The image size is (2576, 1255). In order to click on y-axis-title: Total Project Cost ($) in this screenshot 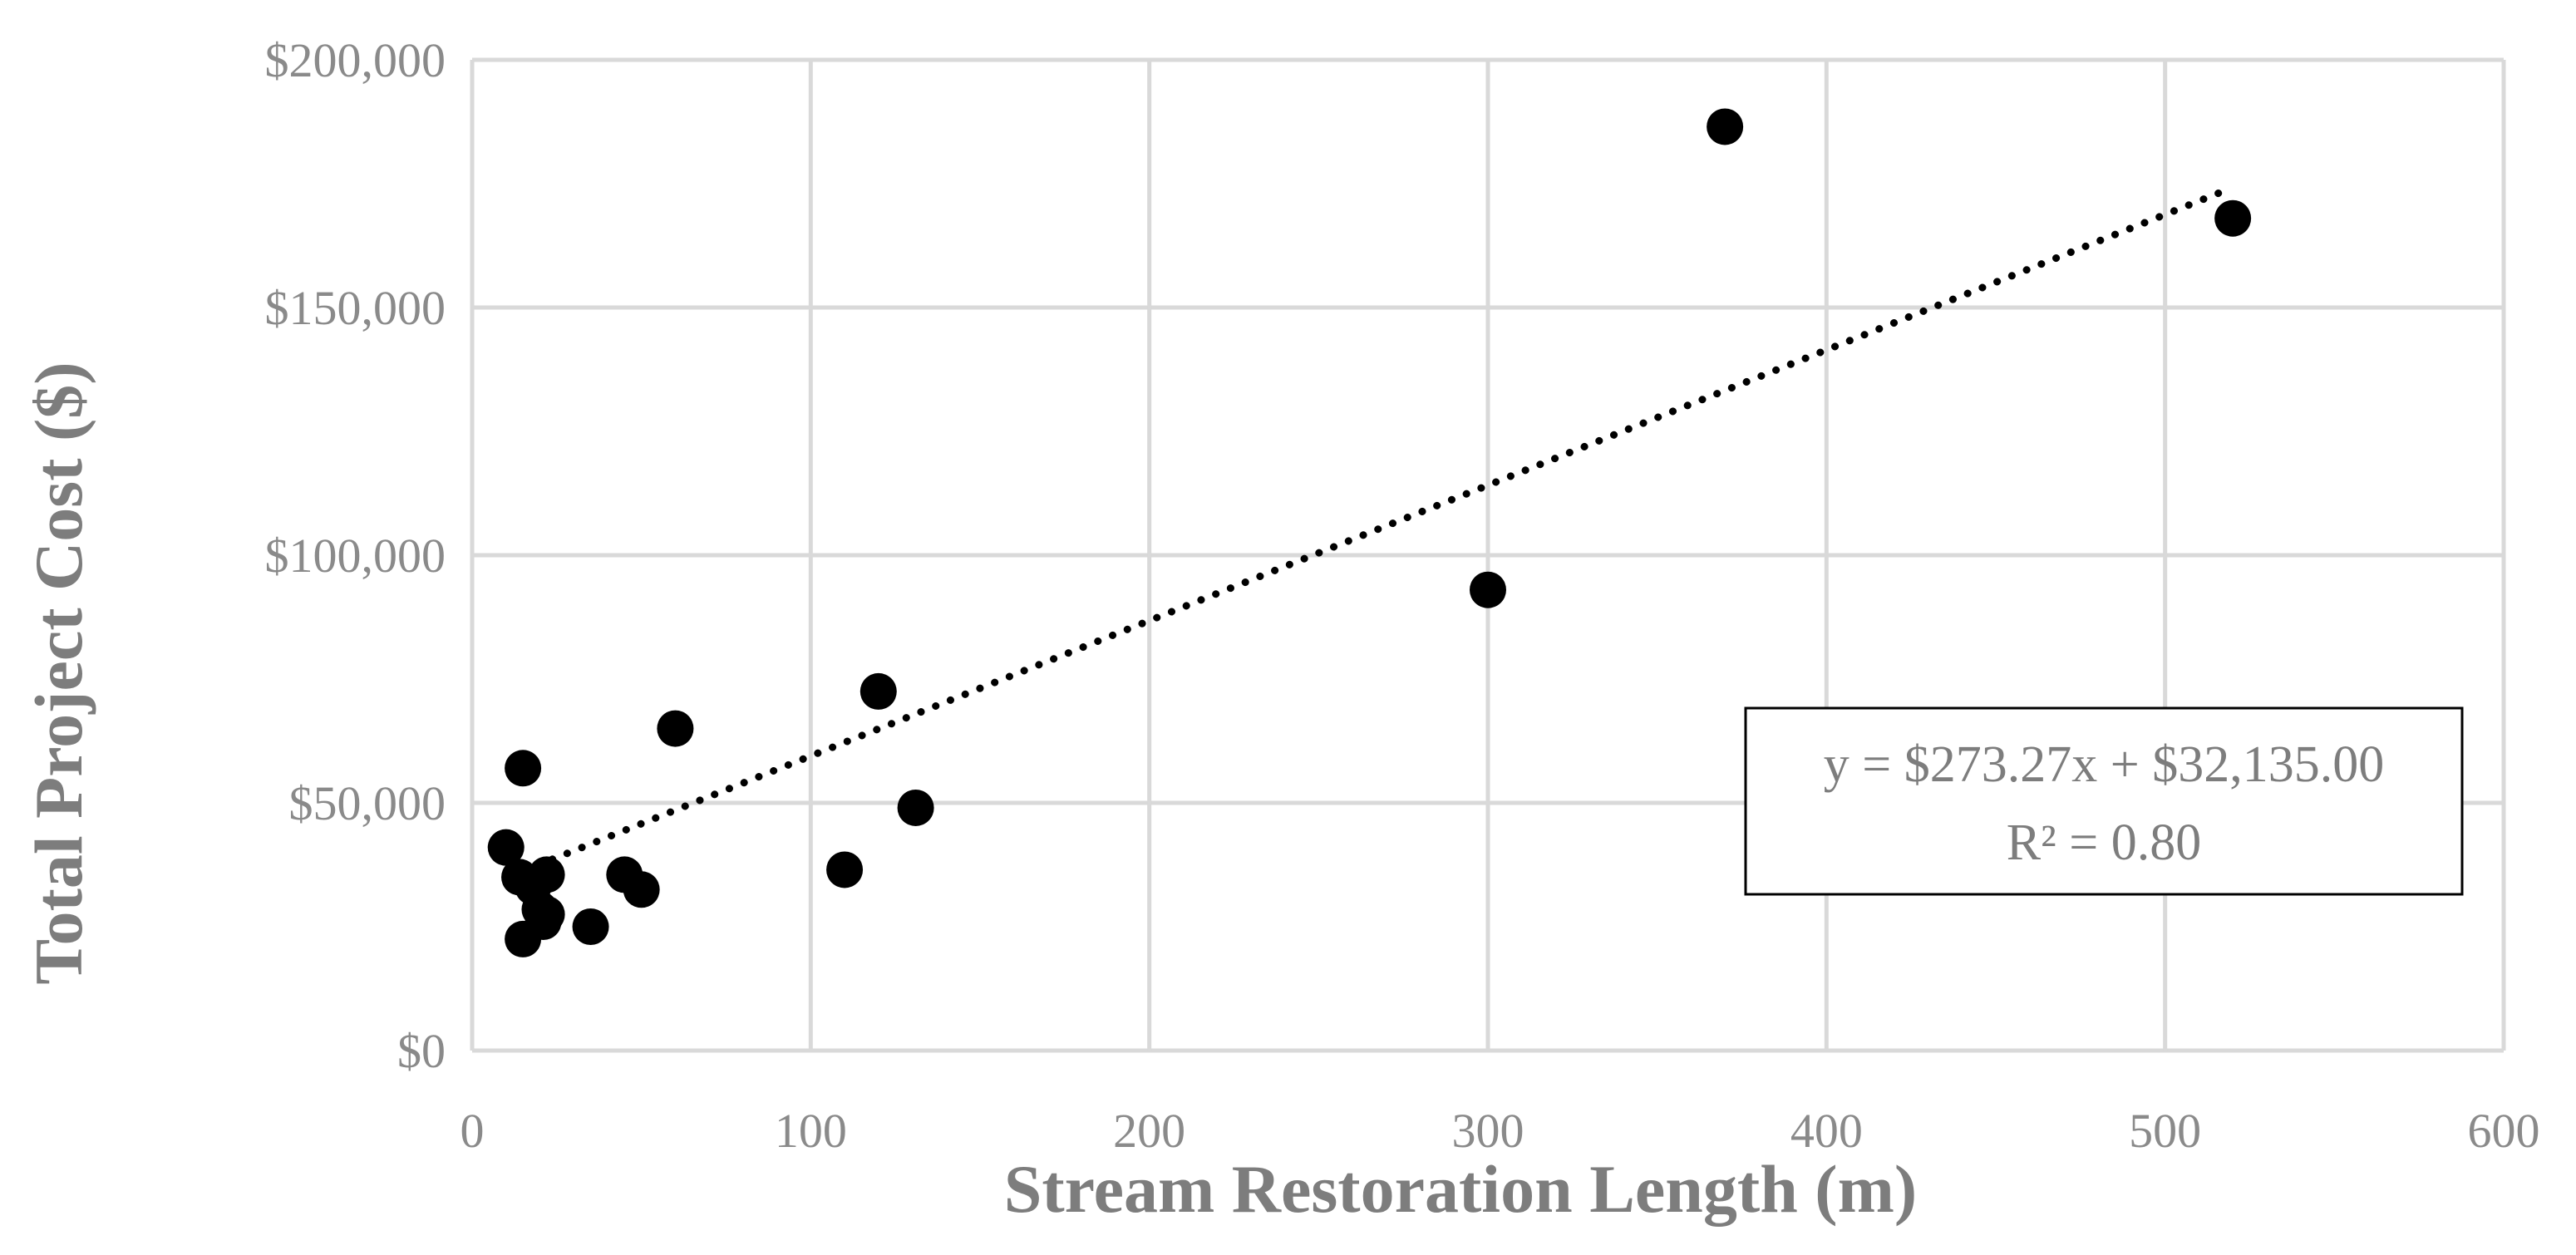, I will do `click(58, 673)`.